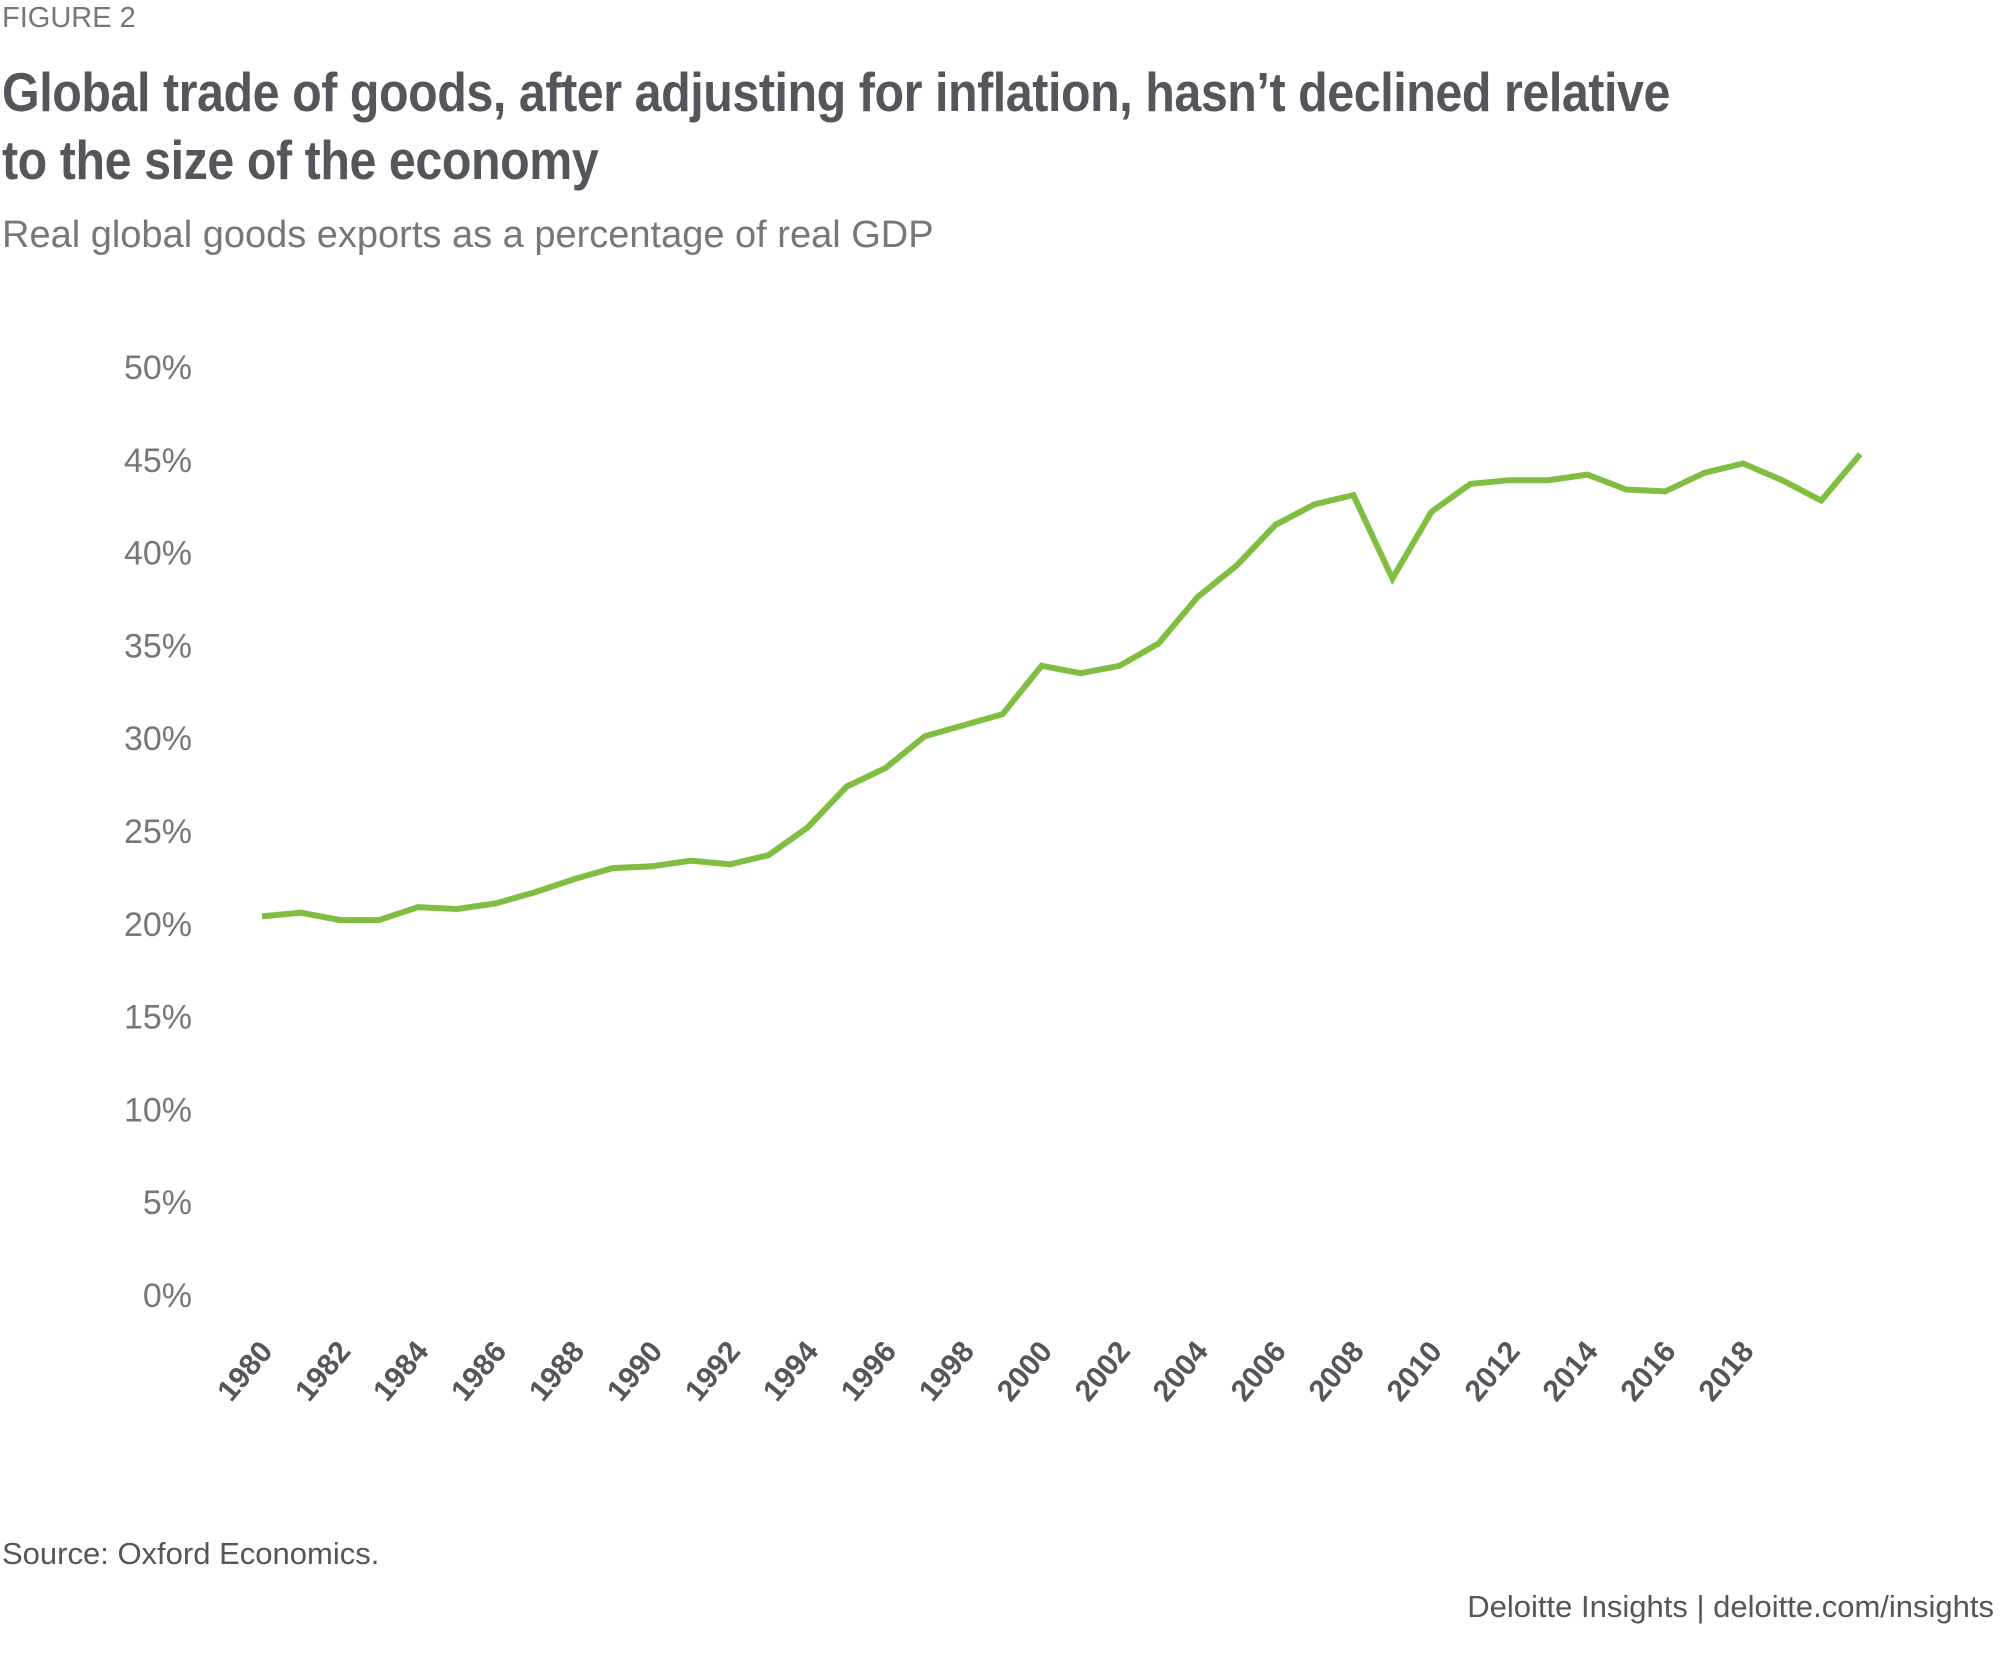 Image resolution: width=2000 pixels, height=1658 pixels. What do you see at coordinates (1337, 1371) in the screenshot?
I see `x-tick-label: 2008` at bounding box center [1337, 1371].